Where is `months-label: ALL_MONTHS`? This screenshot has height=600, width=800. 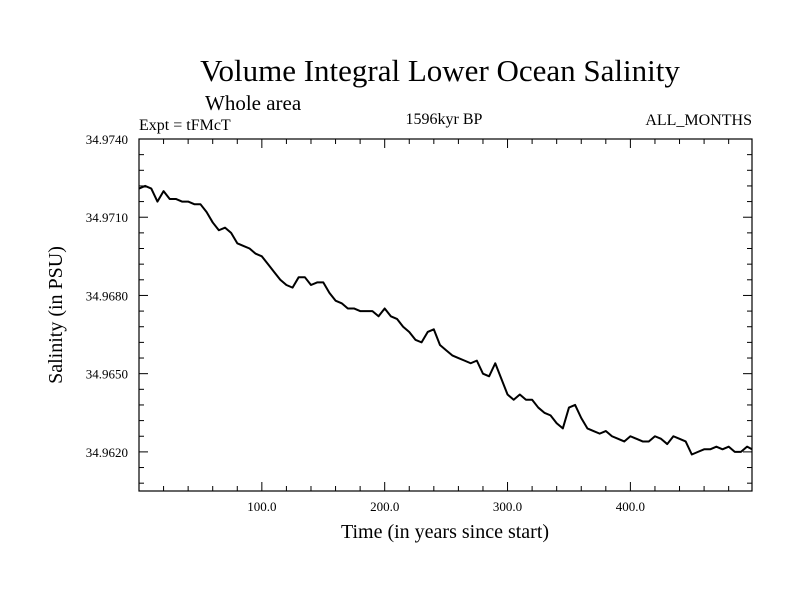
months-label: ALL_MONTHS is located at coordinates (698, 120).